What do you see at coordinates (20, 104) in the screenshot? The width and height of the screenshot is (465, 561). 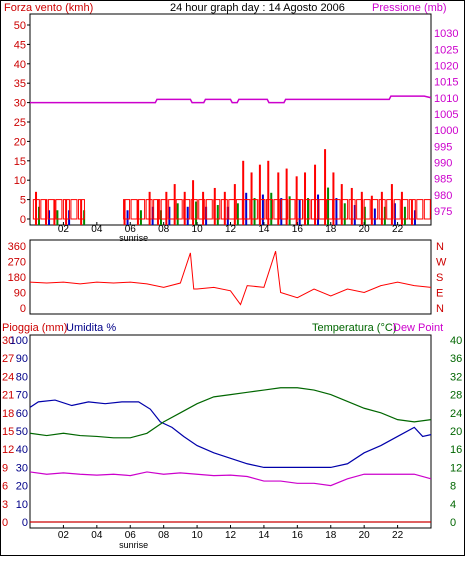 I see `wind-y-tick: 30` at bounding box center [20, 104].